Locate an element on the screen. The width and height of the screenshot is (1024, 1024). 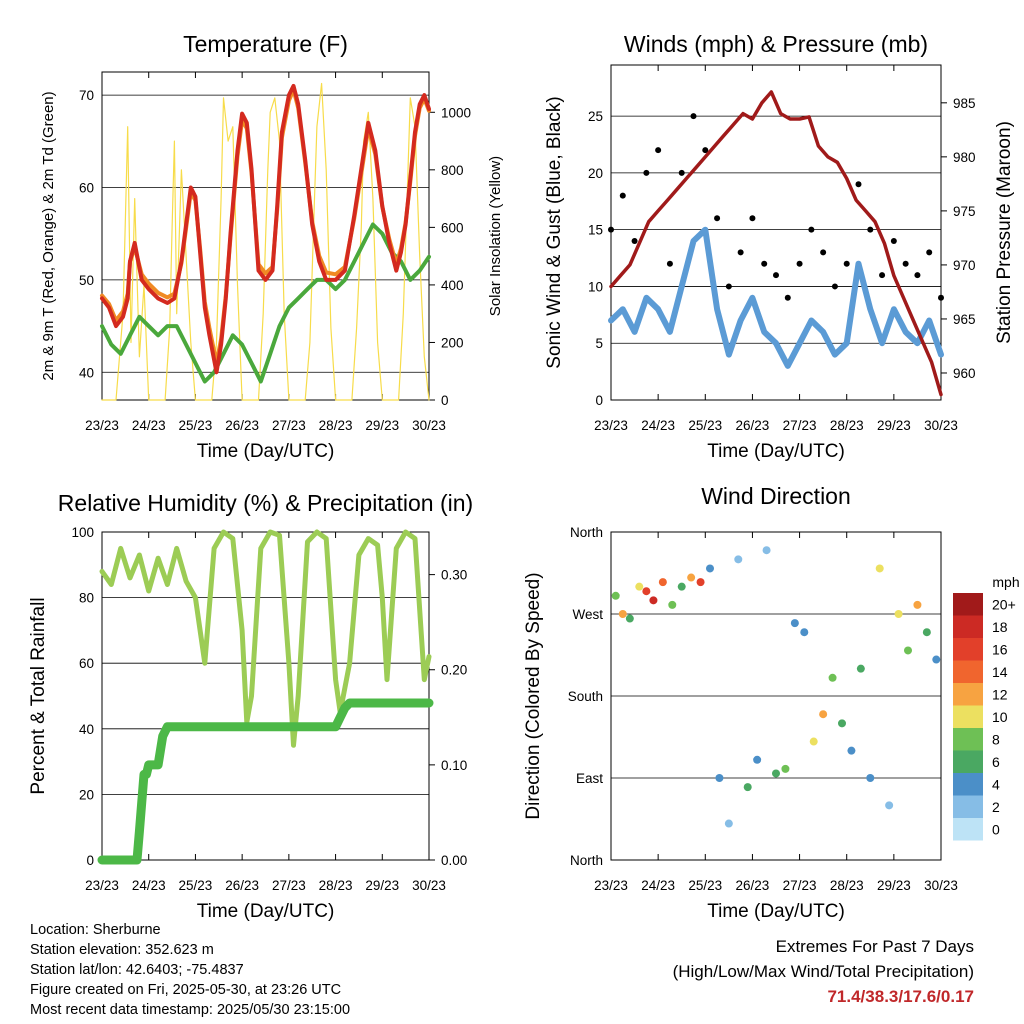
series-solar-insolation is located at coordinates (265, 241).